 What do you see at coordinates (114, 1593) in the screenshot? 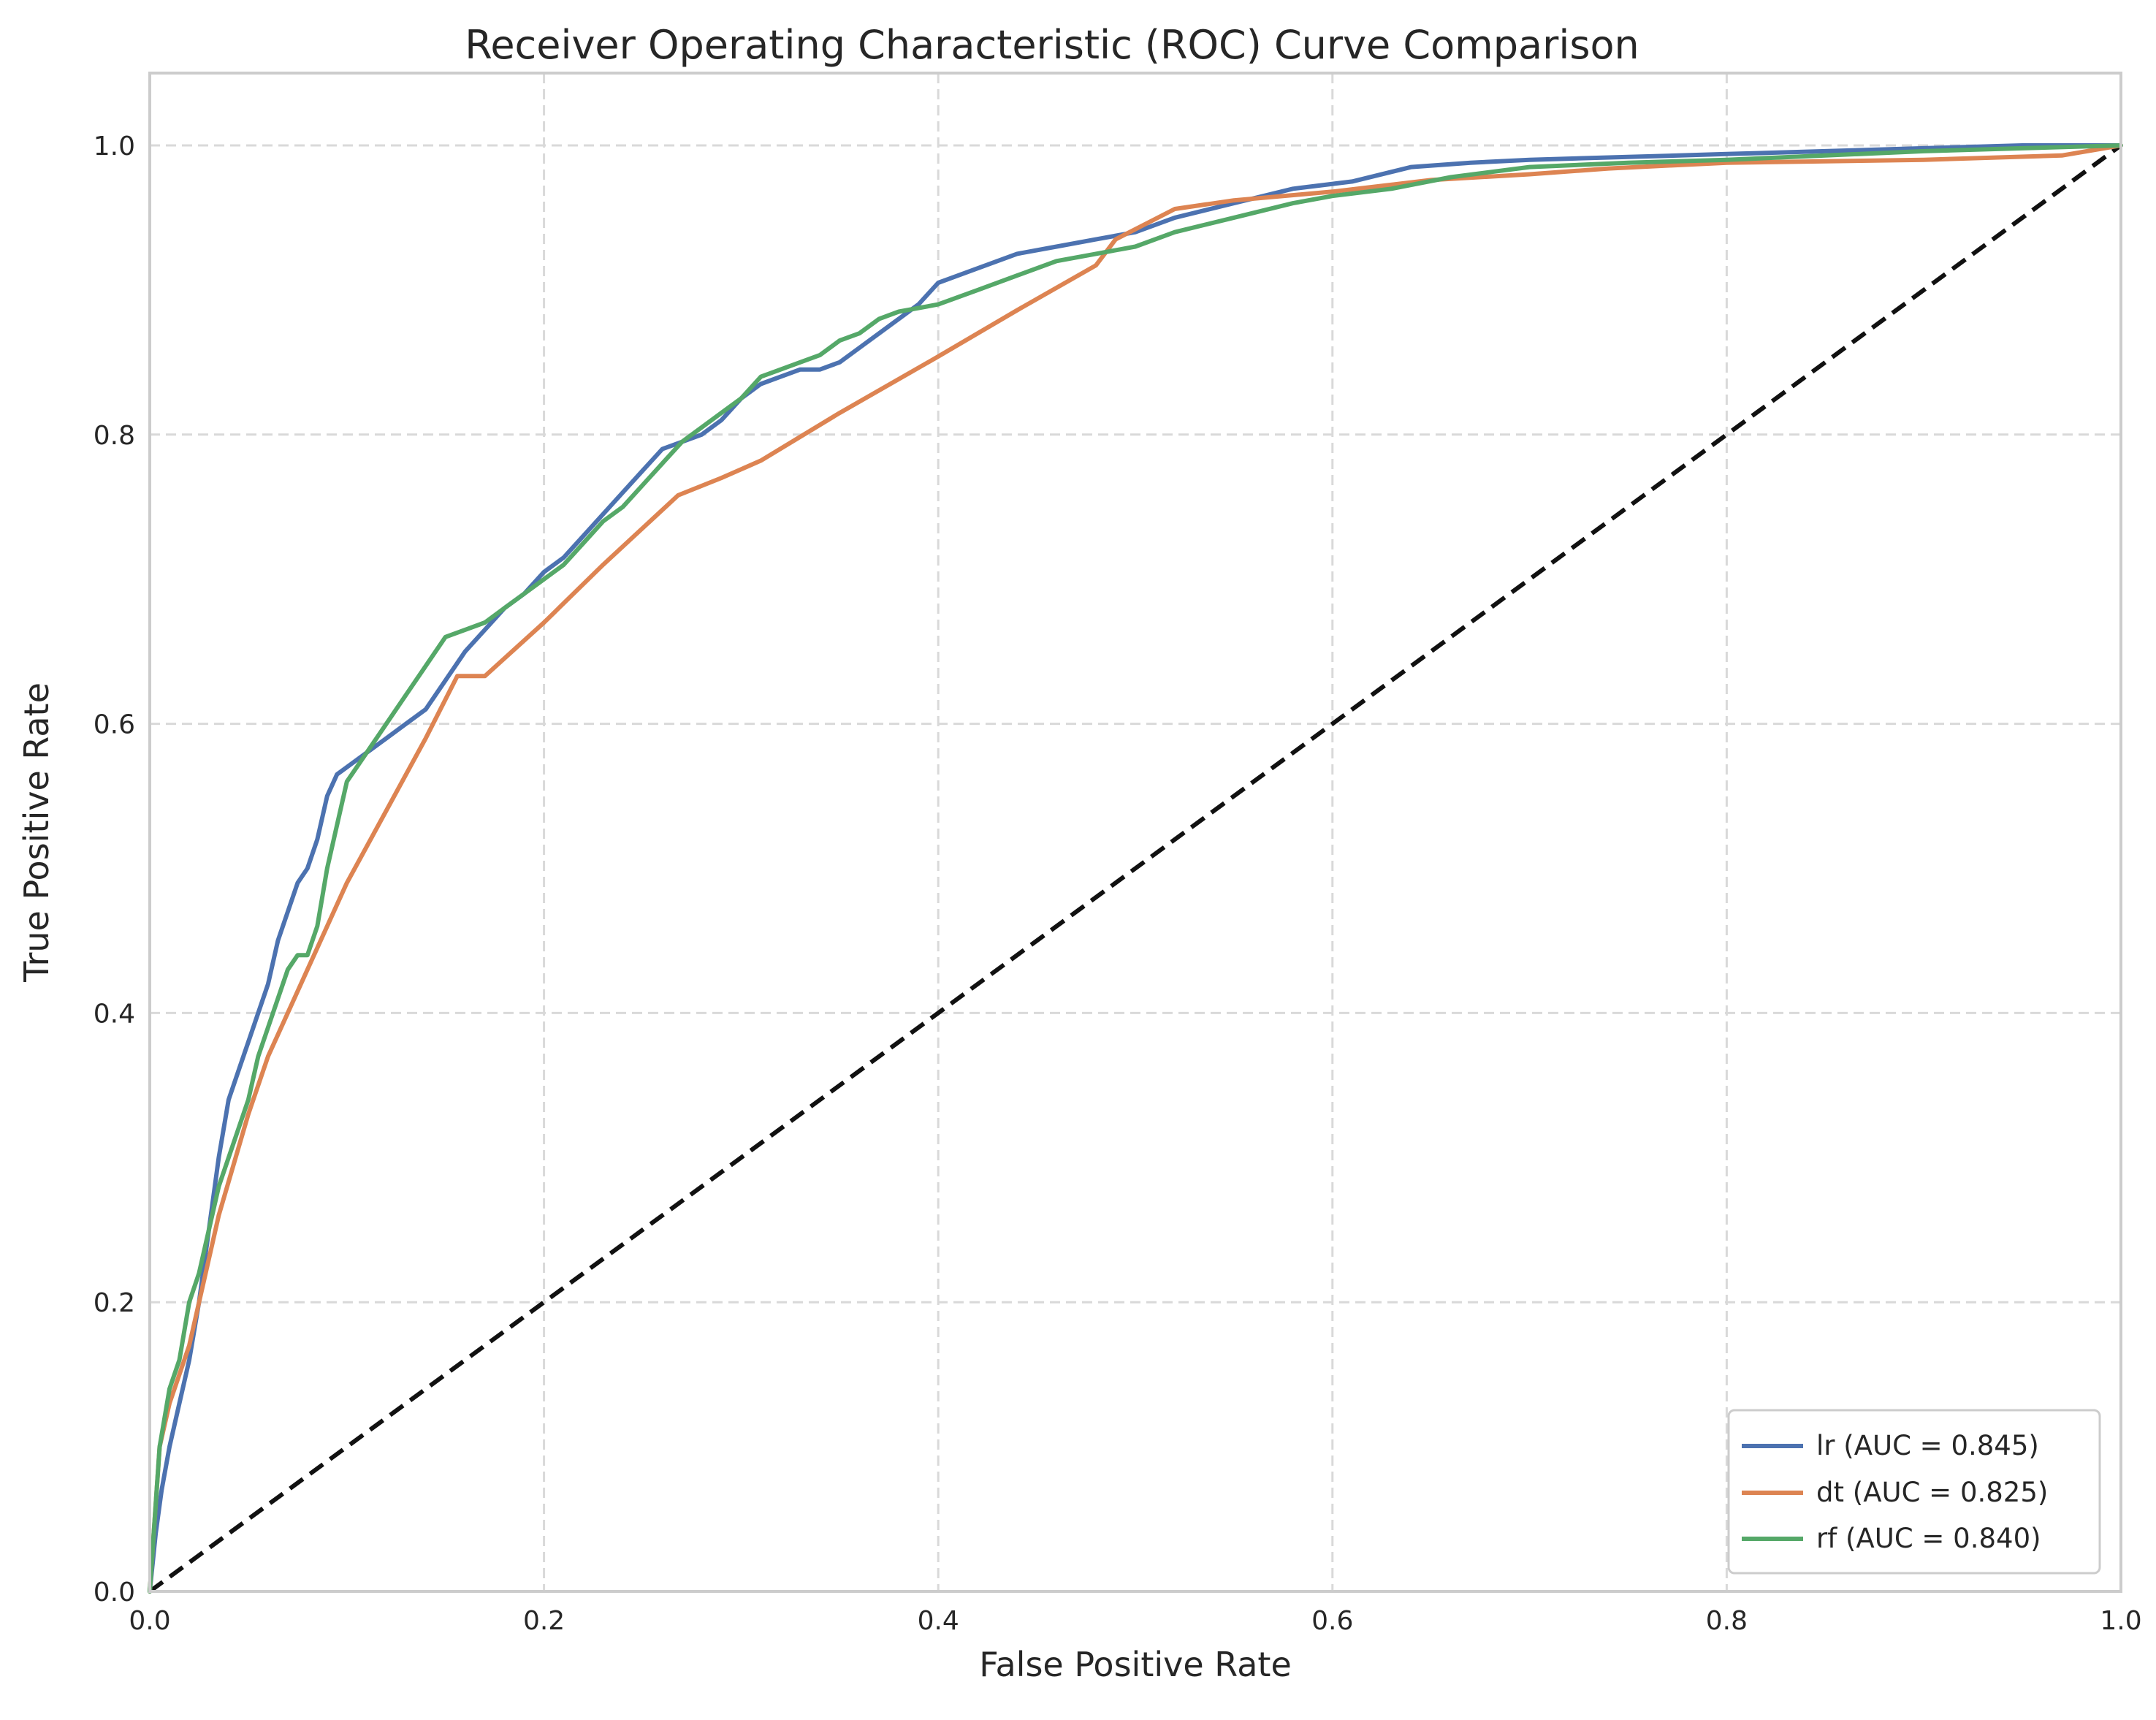
I see `y-tick-label: 0.0` at bounding box center [114, 1593].